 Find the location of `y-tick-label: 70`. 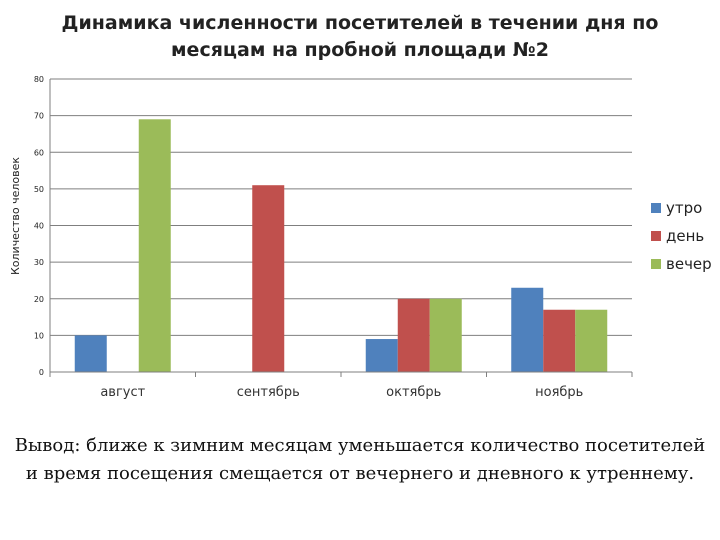

y-tick-label: 70 is located at coordinates (39, 116).